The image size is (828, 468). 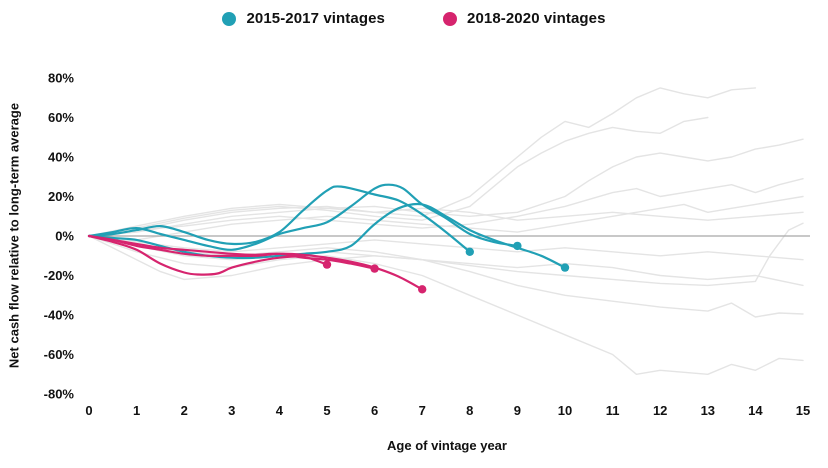 I want to click on y-tick-label: -20%, so click(x=59, y=275).